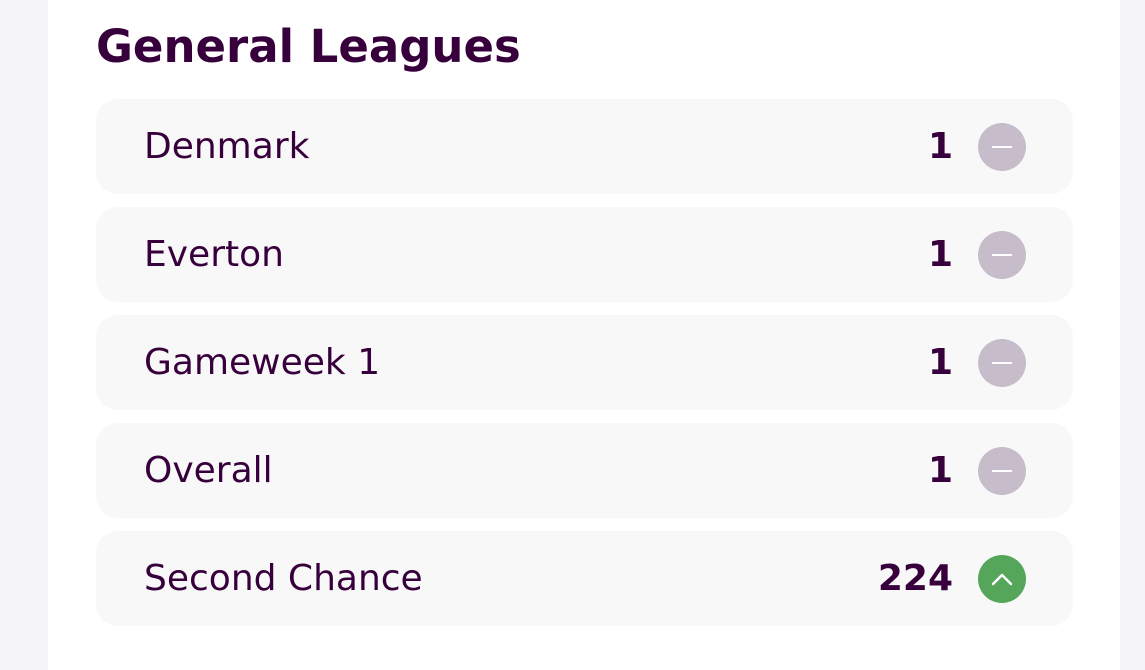  What do you see at coordinates (584, 254) in the screenshot?
I see `league-row-everton: Everton 1` at bounding box center [584, 254].